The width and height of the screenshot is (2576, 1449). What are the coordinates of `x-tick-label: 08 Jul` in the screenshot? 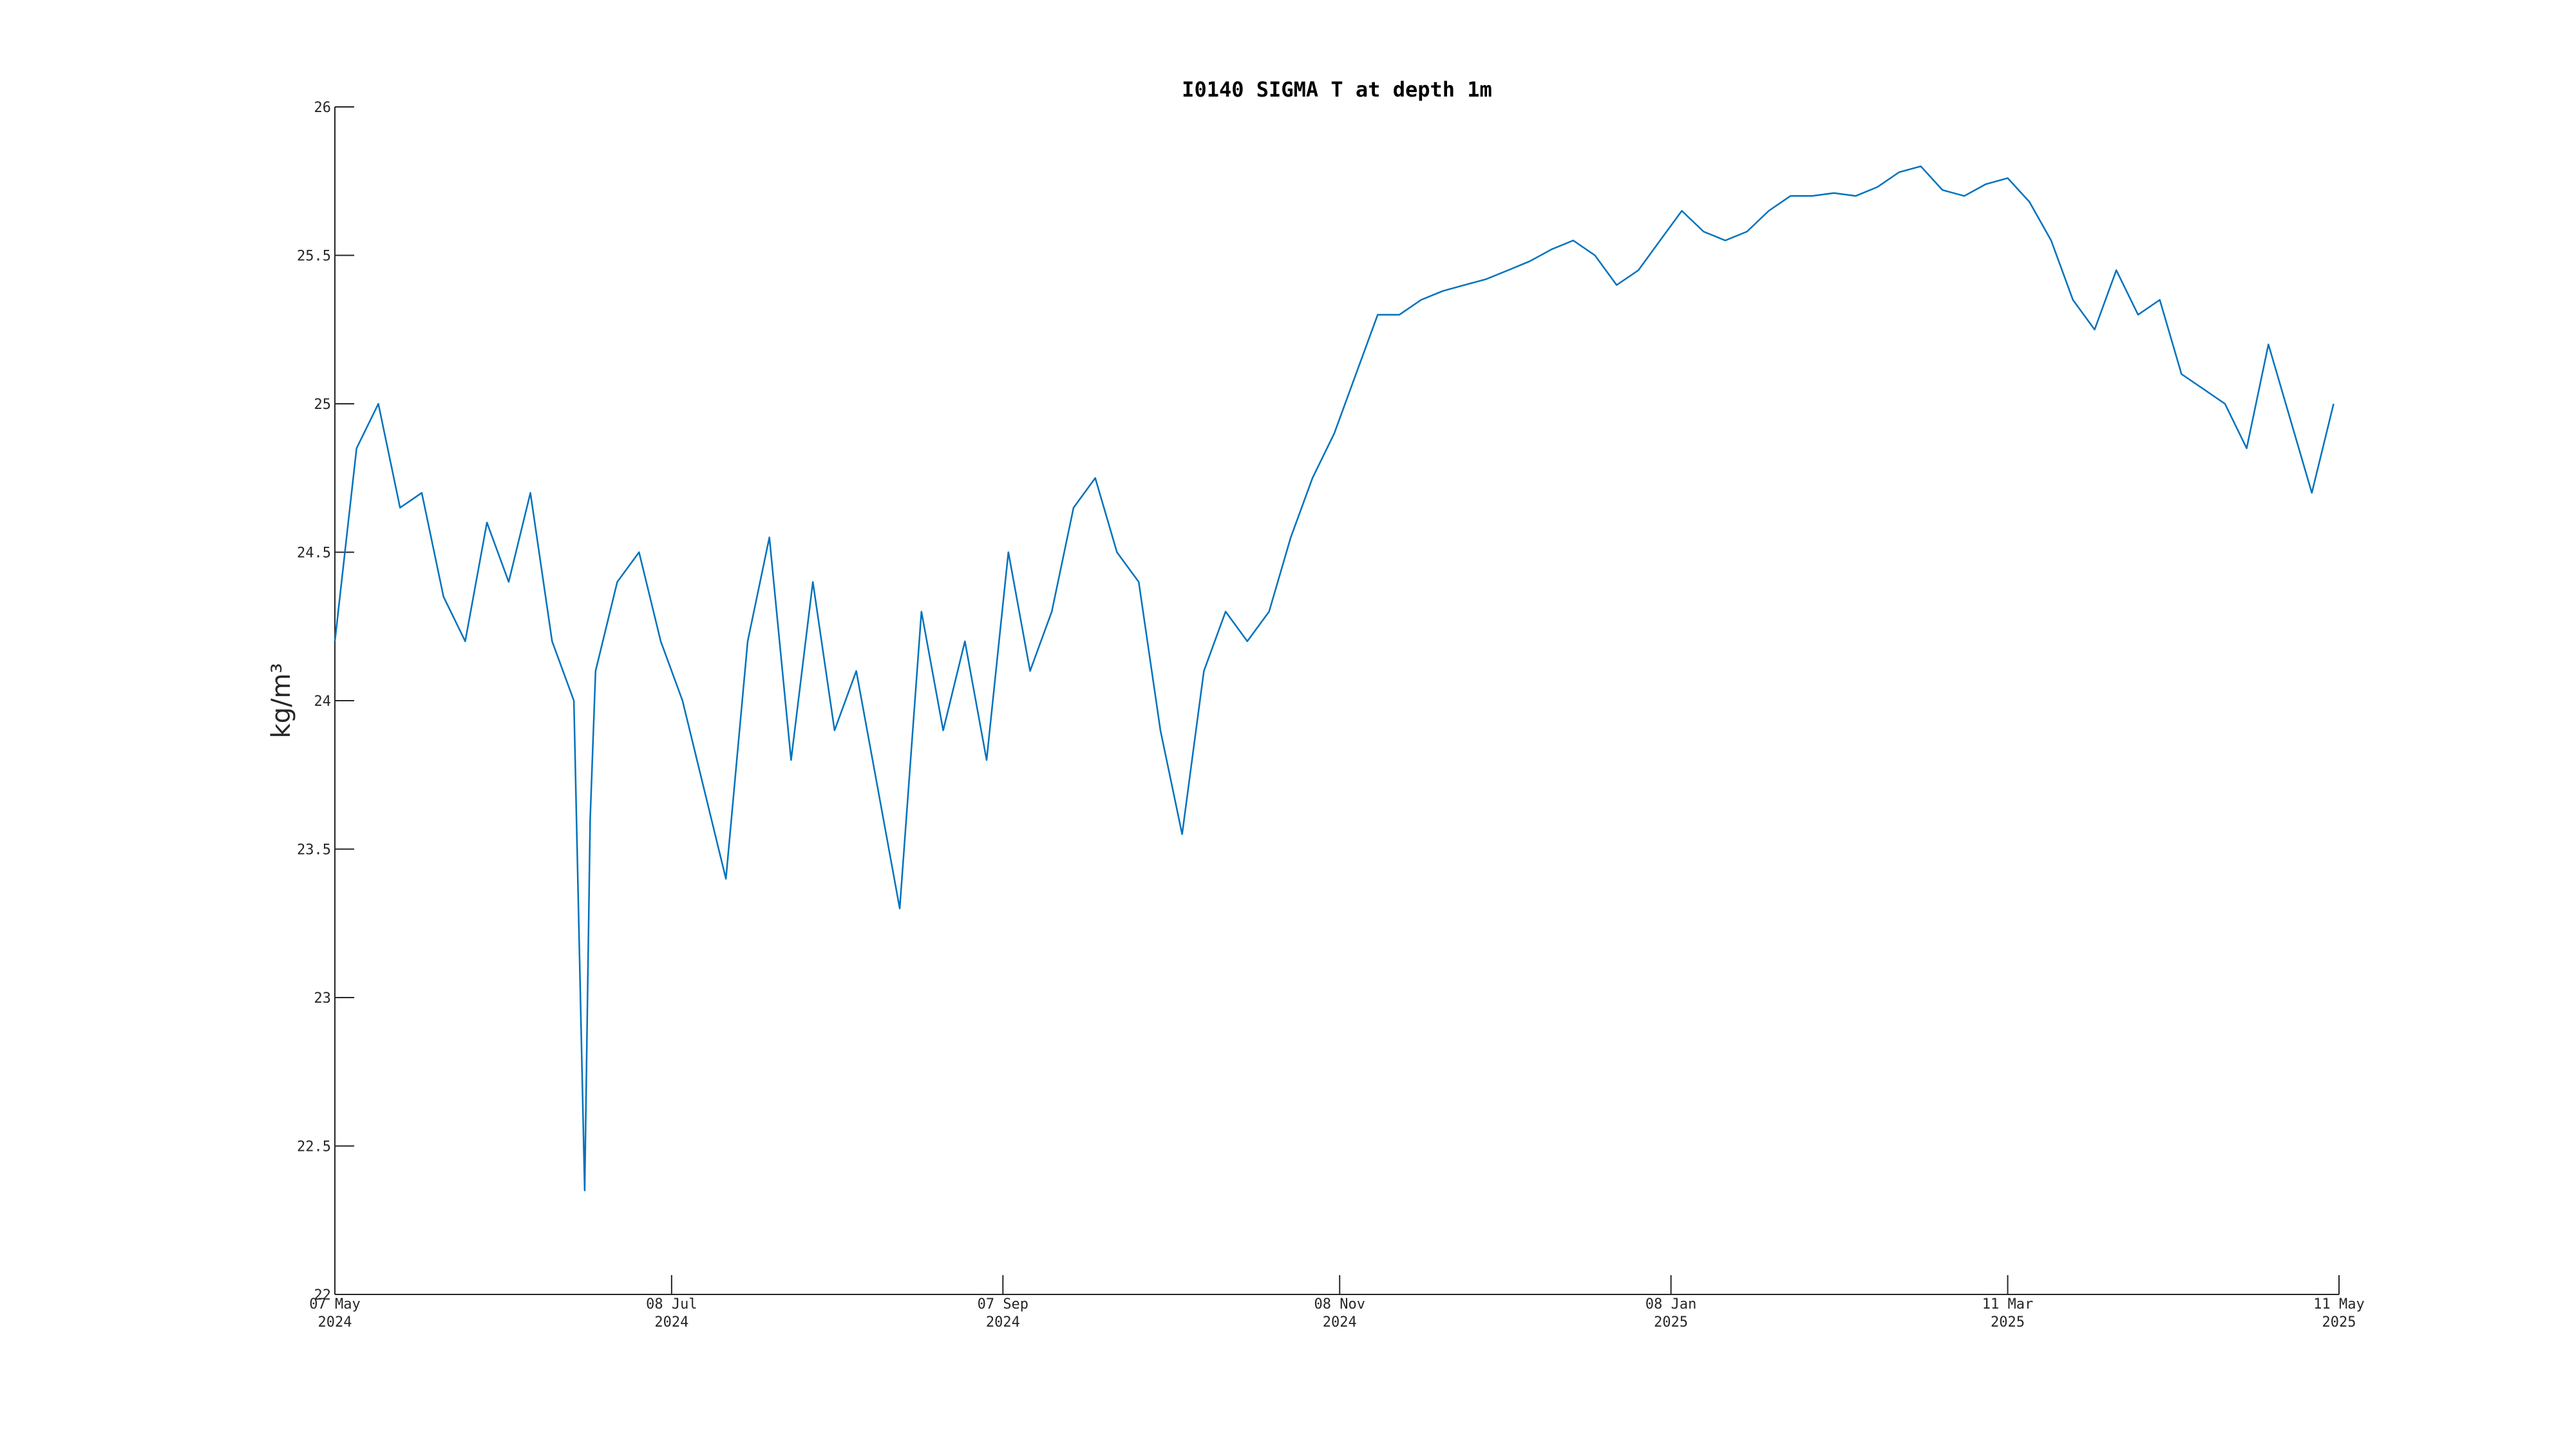 It's located at (671, 1304).